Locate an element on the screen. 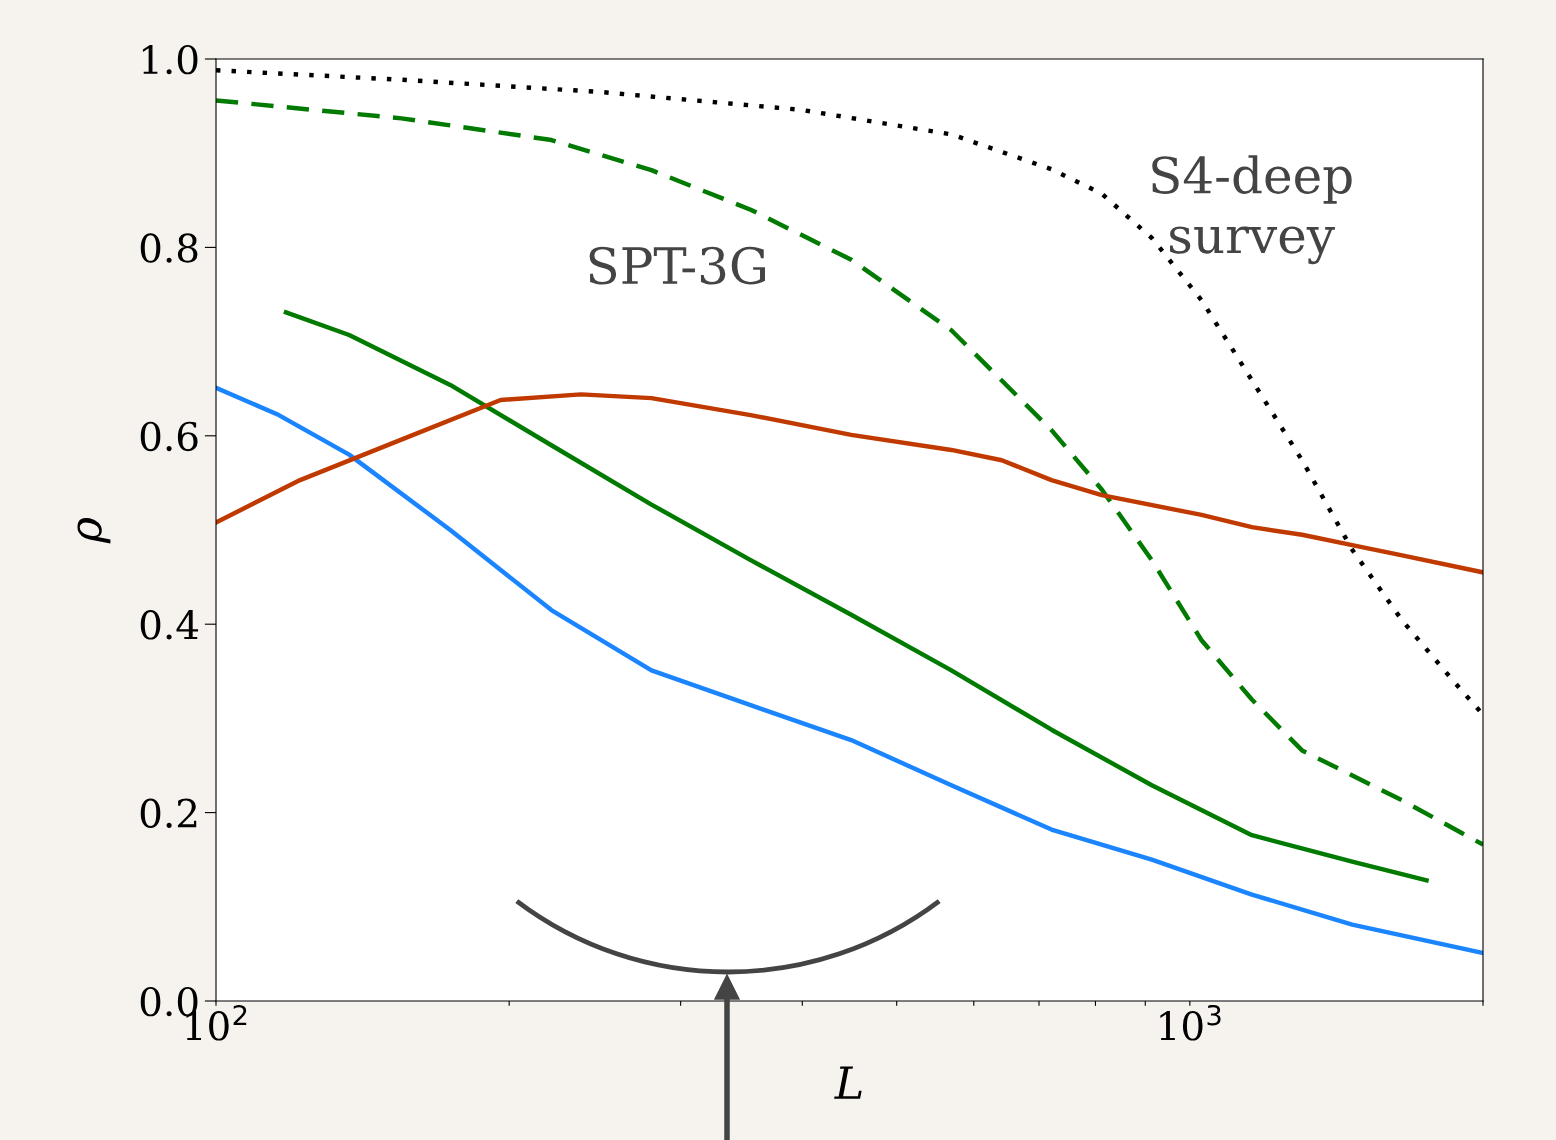 This screenshot has width=1556, height=1140. y-tick-label: 0.6 is located at coordinates (169, 436).